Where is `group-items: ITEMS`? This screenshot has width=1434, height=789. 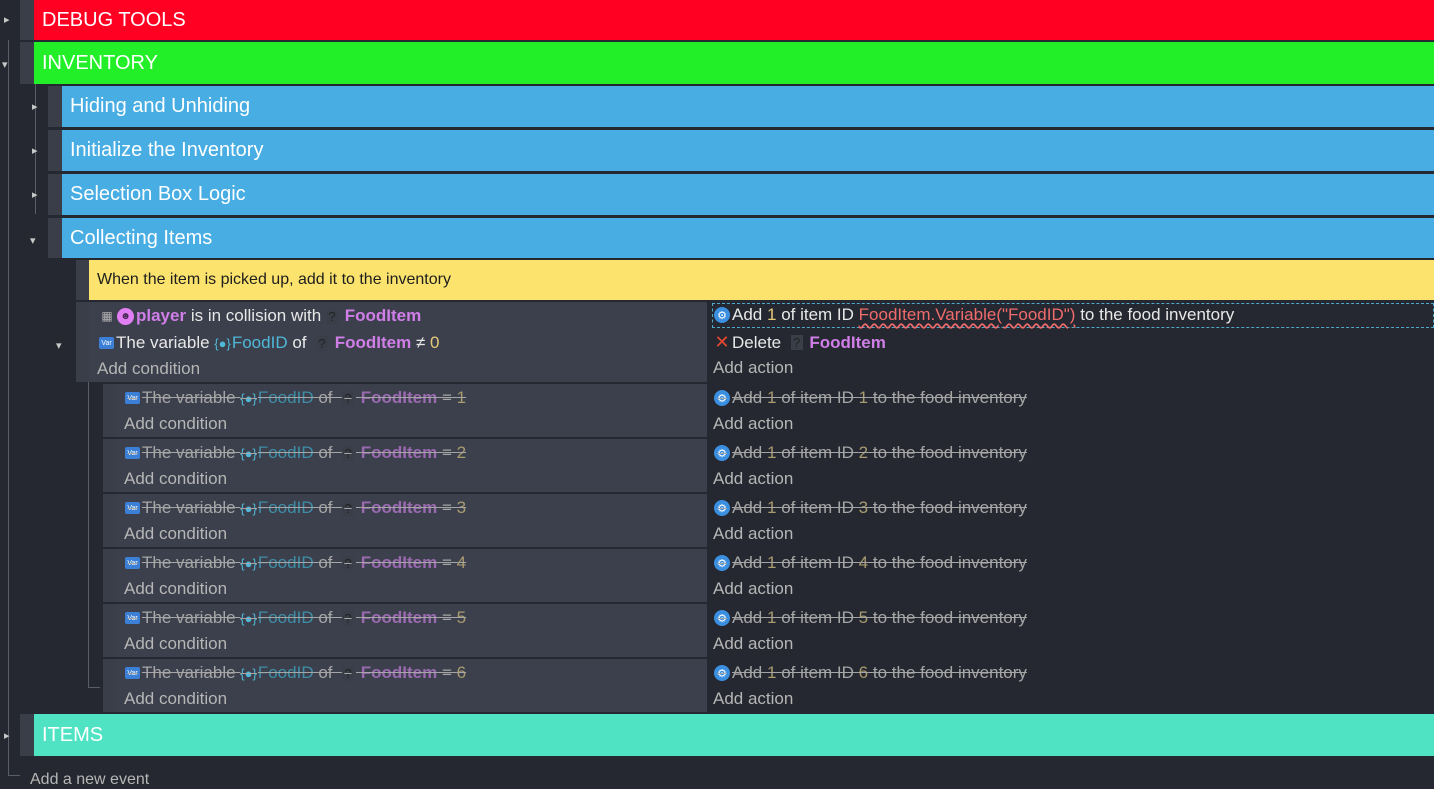
group-items: ITEMS is located at coordinates (734, 735).